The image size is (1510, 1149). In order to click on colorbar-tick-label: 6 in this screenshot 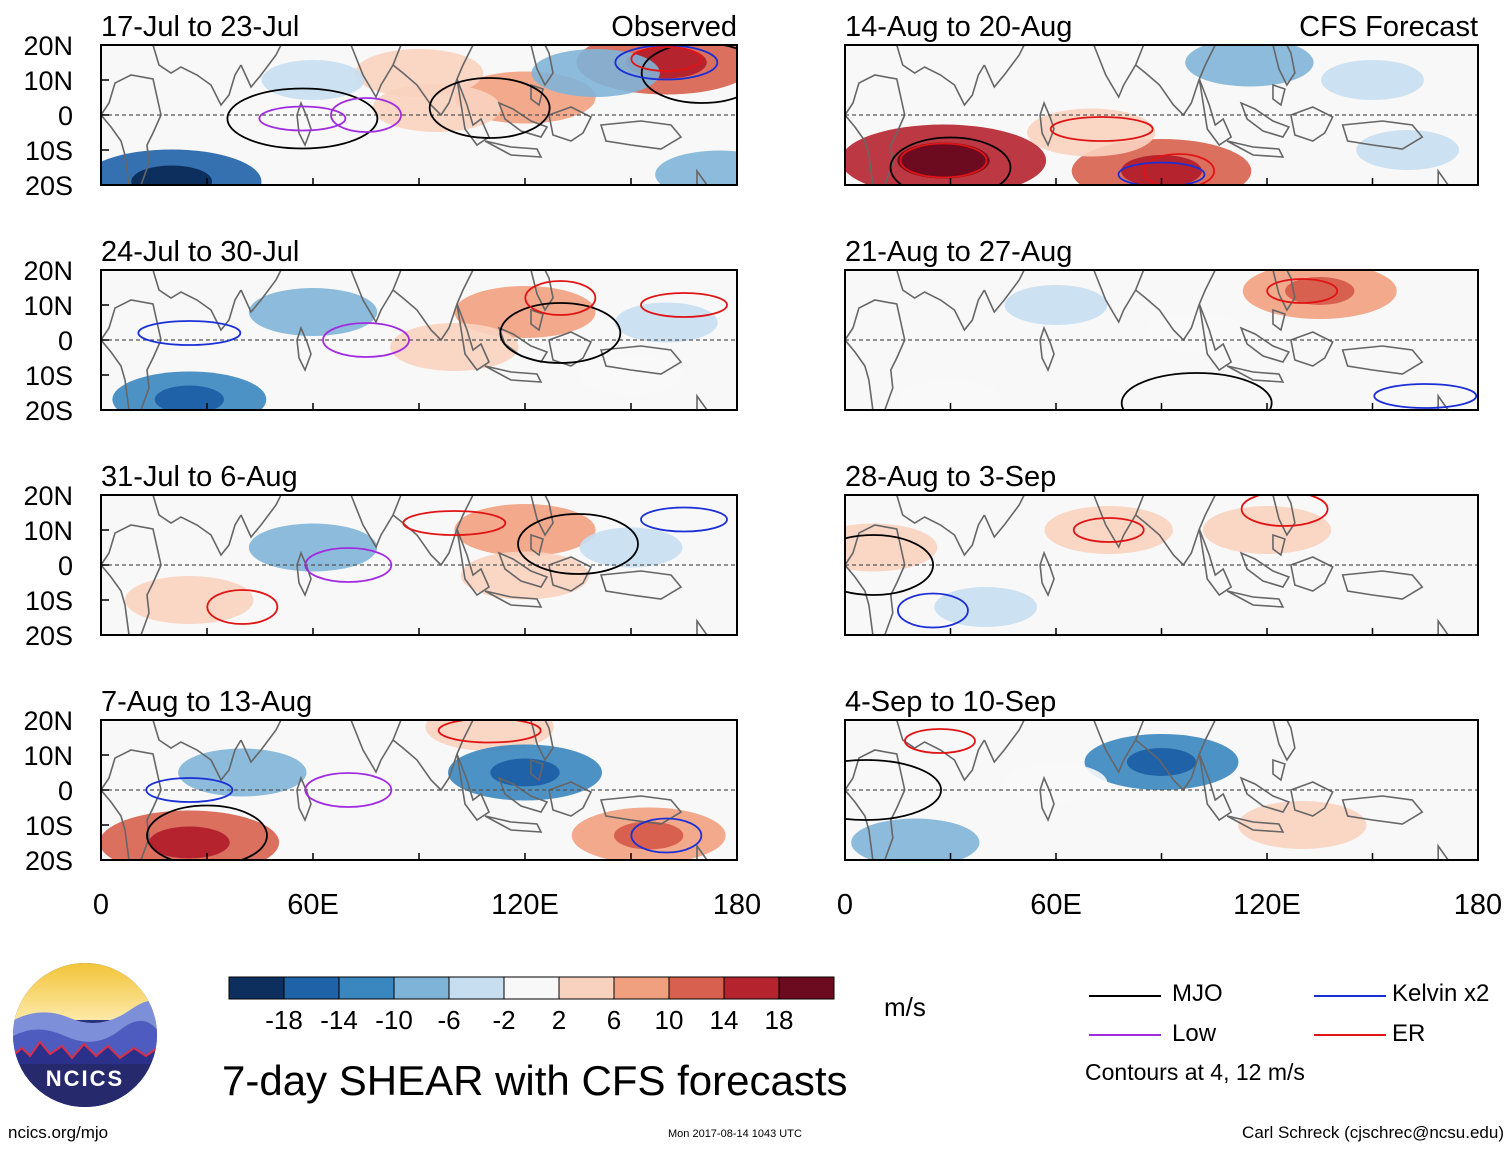, I will do `click(614, 1020)`.